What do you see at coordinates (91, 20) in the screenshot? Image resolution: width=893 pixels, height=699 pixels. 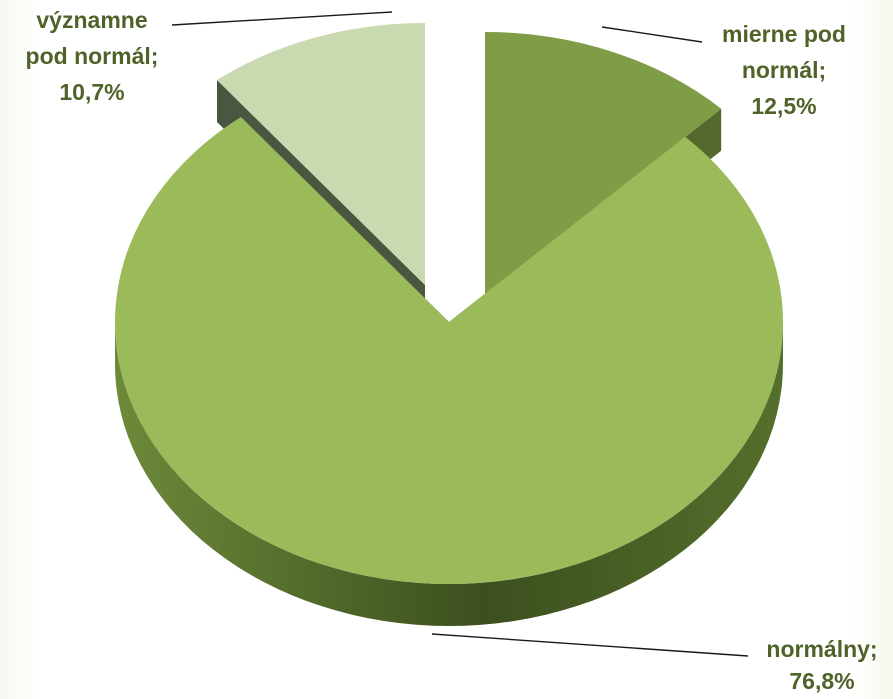 I see `data-label-2-line-0: významne` at bounding box center [91, 20].